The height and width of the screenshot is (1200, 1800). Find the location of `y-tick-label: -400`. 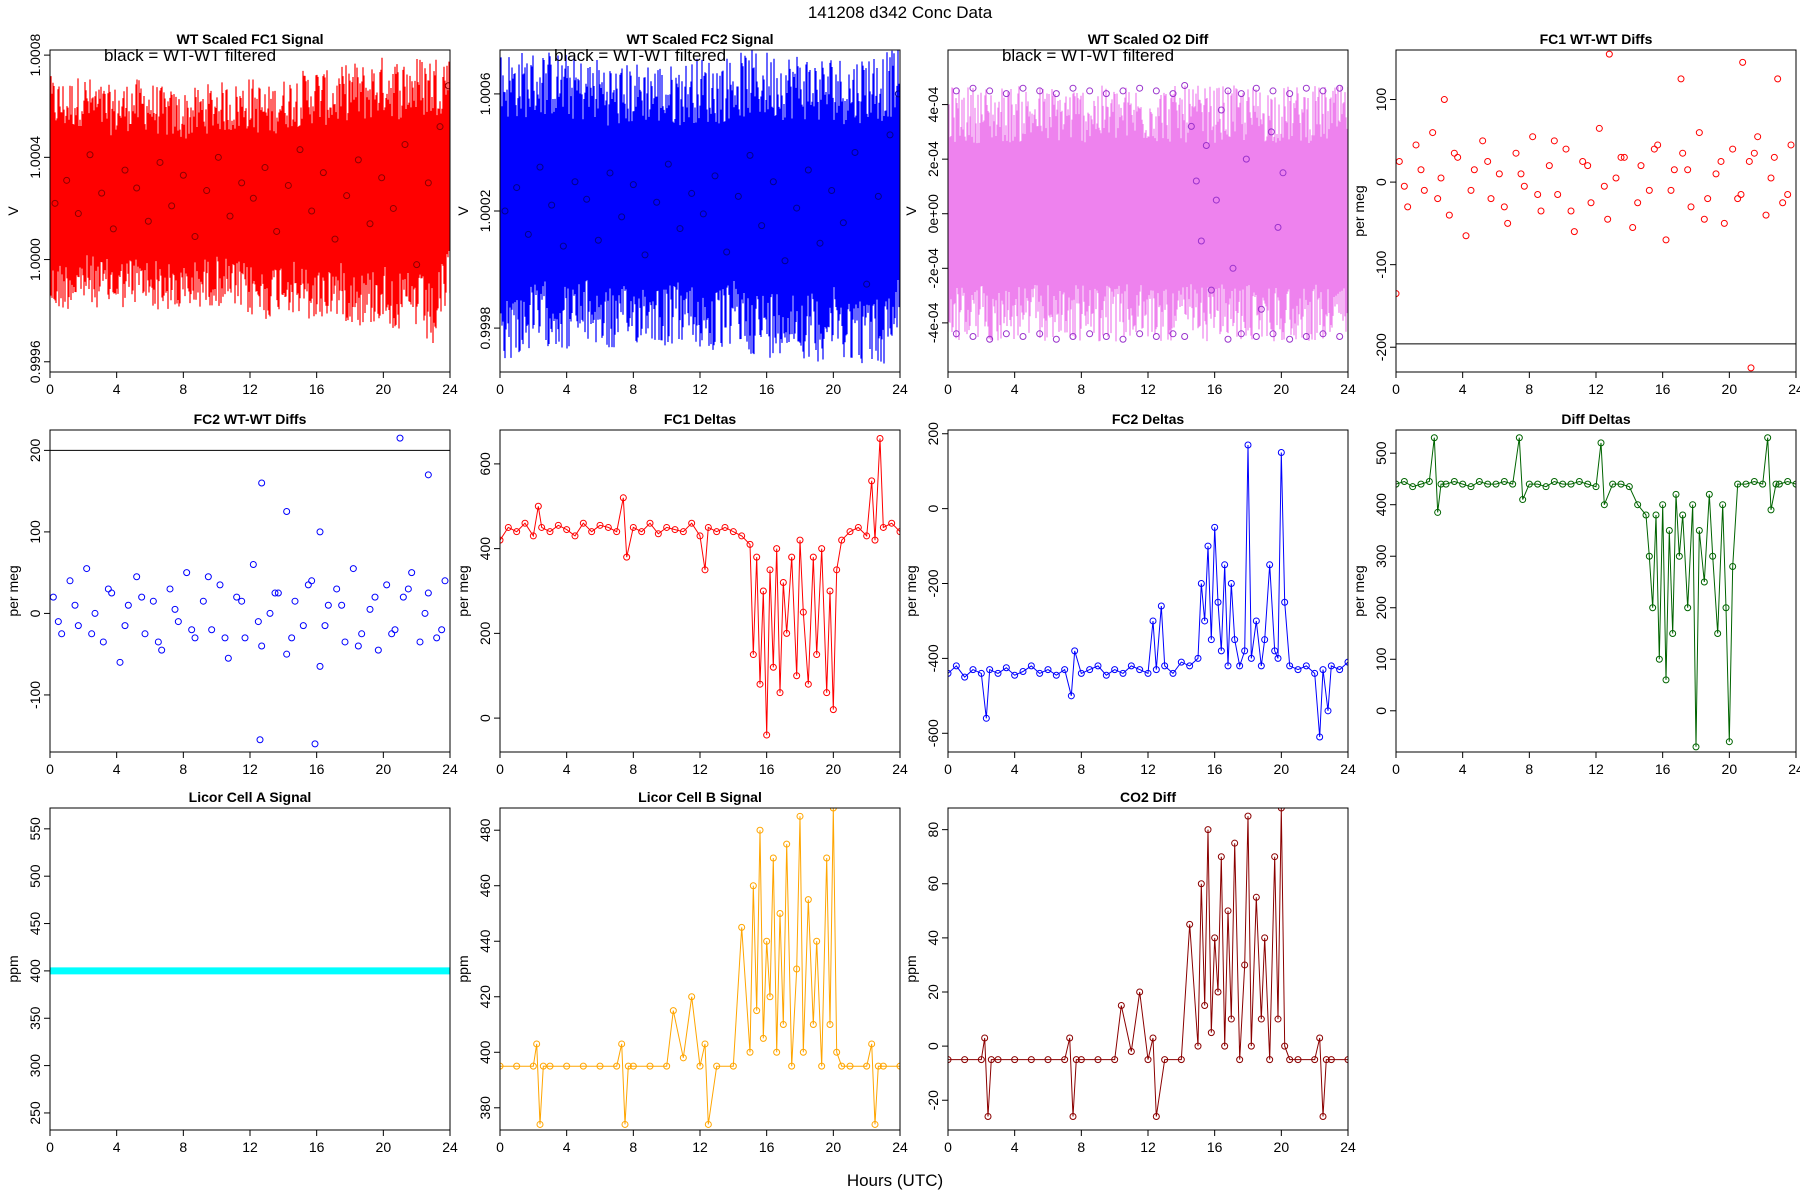

y-tick-label: -400 is located at coordinates (933, 658).